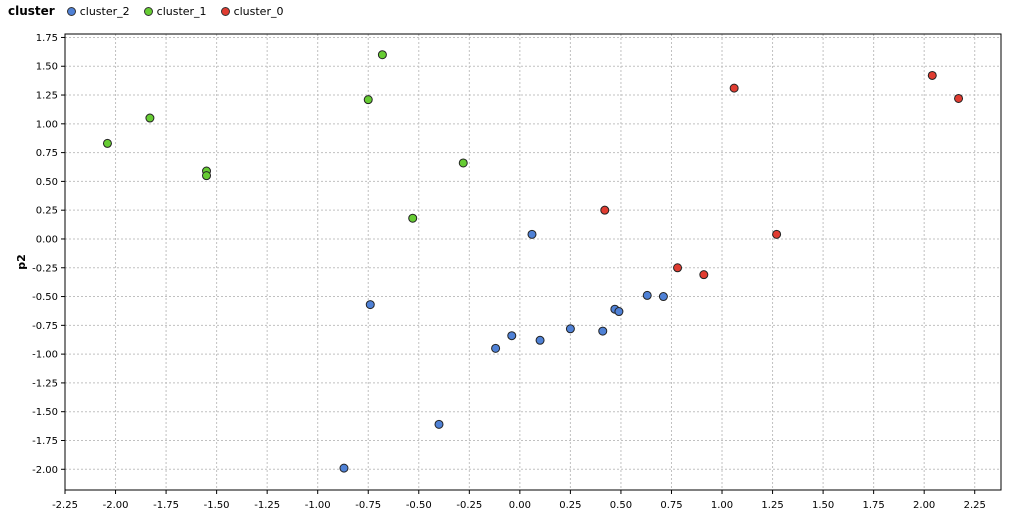  I want to click on legend-label-cluster-1: cluster_1, so click(181, 11).